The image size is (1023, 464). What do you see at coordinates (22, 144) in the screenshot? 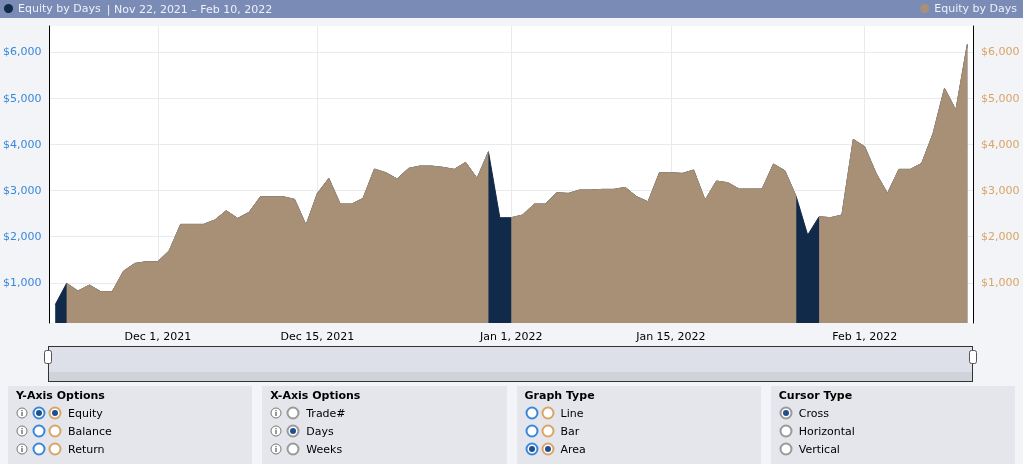
I see `y-tick-label: $4,000` at bounding box center [22, 144].